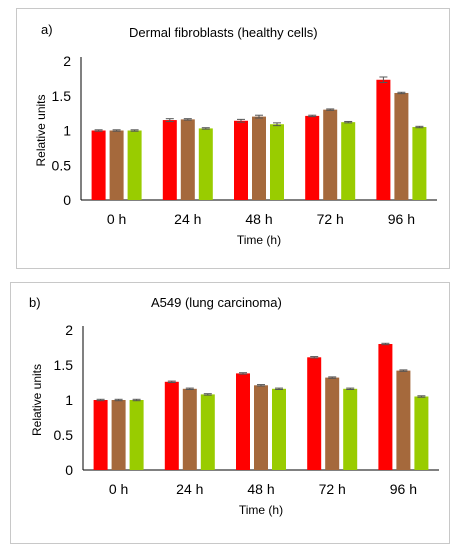  What do you see at coordinates (223, 32) in the screenshot?
I see `chart-a-title: Dermal fibroblasts (healthy cells)` at bounding box center [223, 32].